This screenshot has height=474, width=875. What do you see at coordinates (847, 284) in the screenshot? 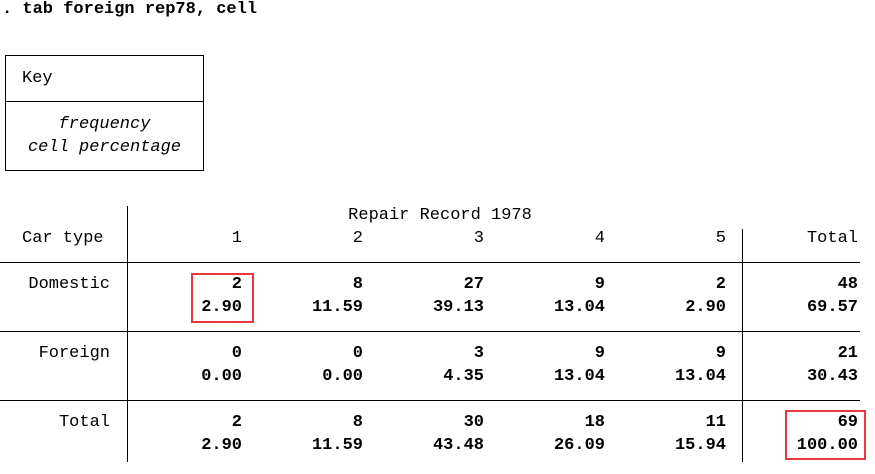
I see `cell-freq-total: 48` at bounding box center [847, 284].